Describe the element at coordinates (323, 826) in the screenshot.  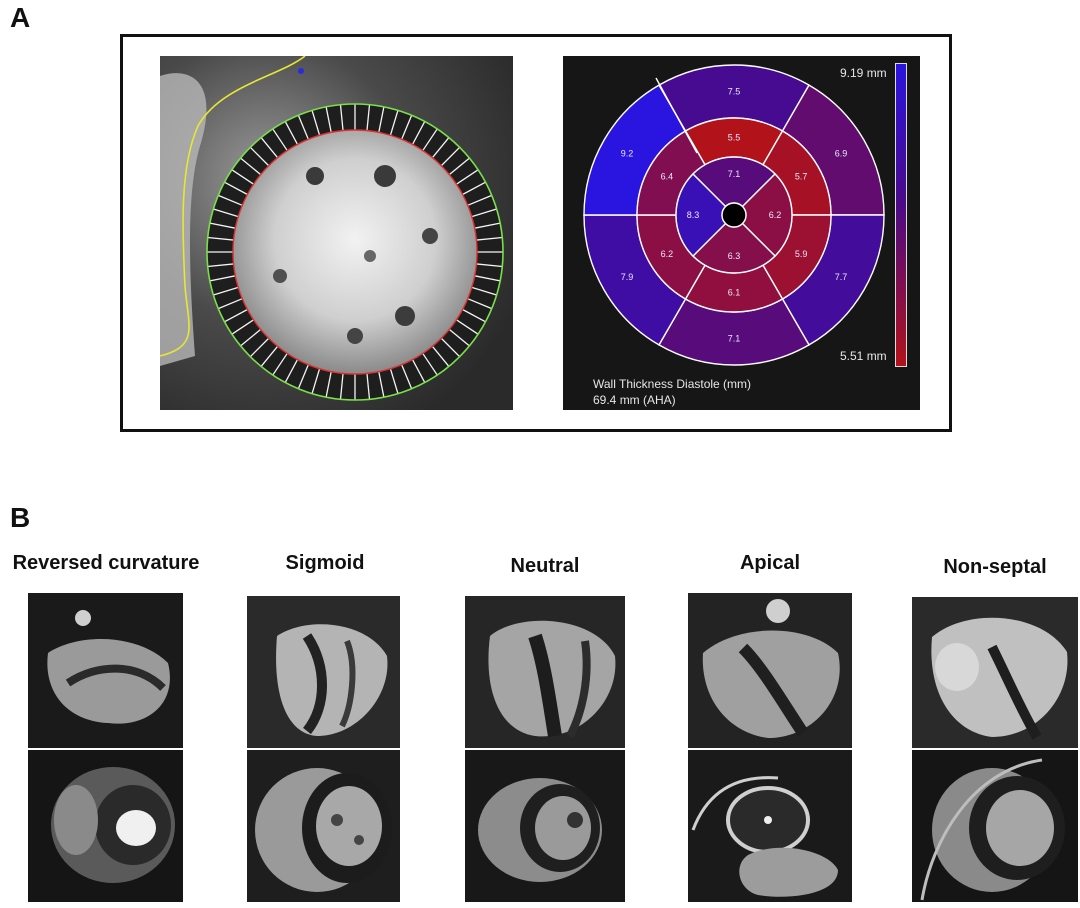
I see `mri-sigmoid-short-axis` at that location.